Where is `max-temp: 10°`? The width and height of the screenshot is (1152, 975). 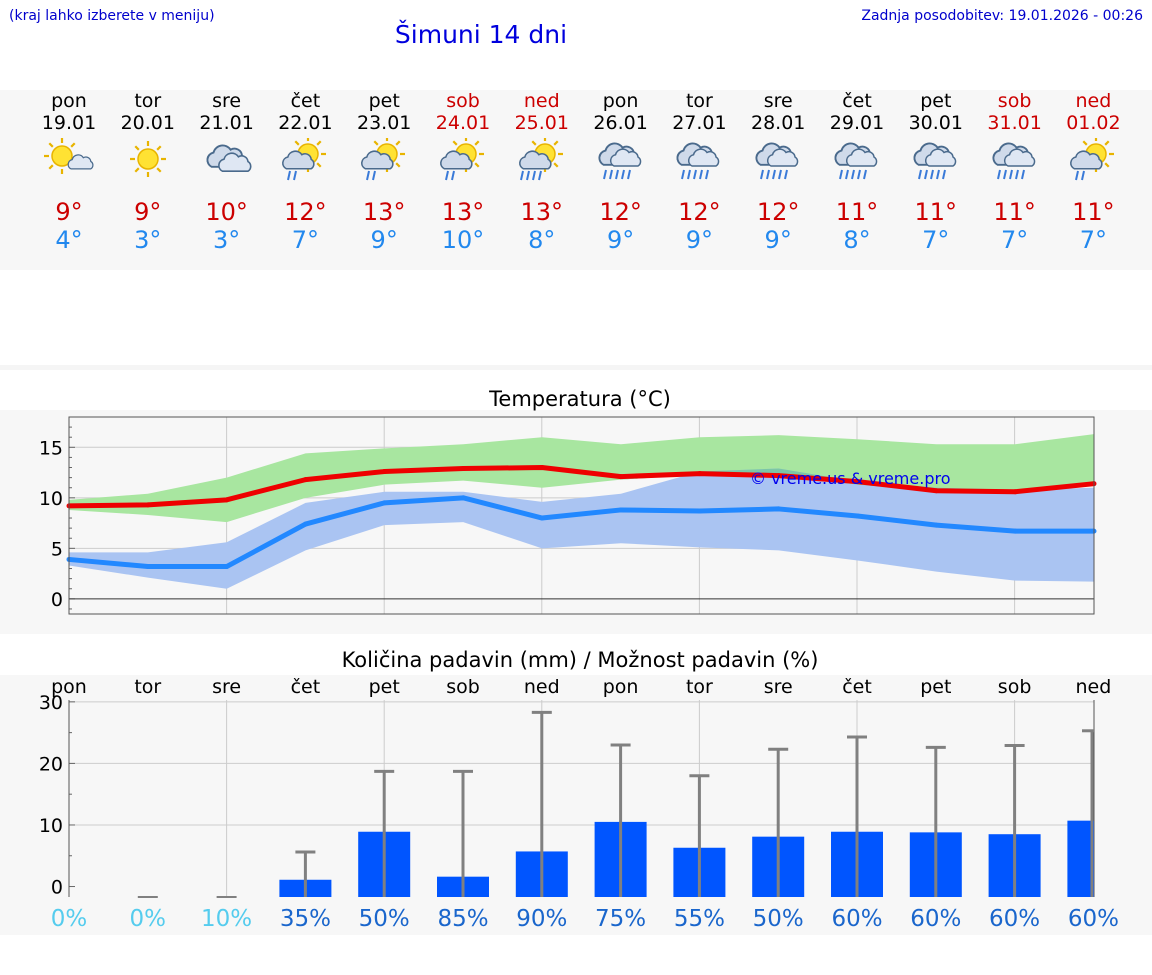 max-temp: 10° is located at coordinates (226, 212).